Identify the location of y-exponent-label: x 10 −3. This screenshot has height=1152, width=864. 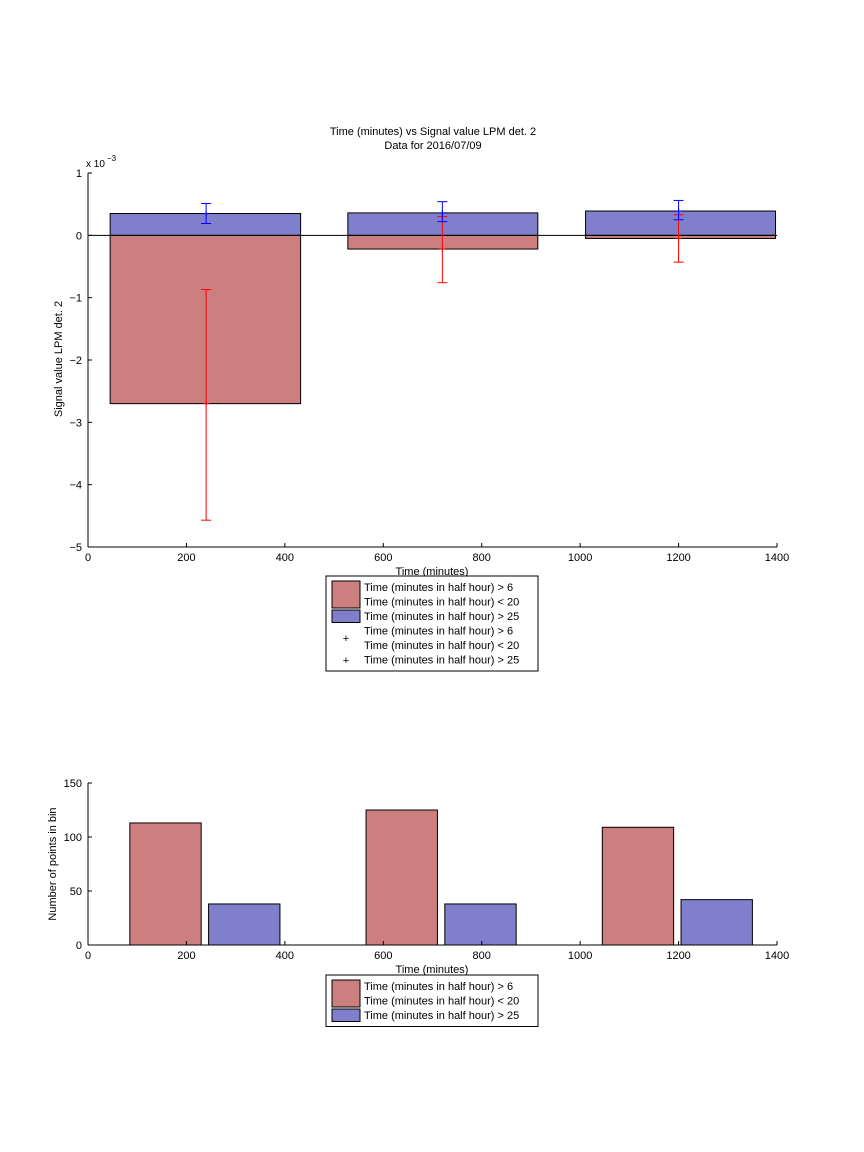
(101, 162).